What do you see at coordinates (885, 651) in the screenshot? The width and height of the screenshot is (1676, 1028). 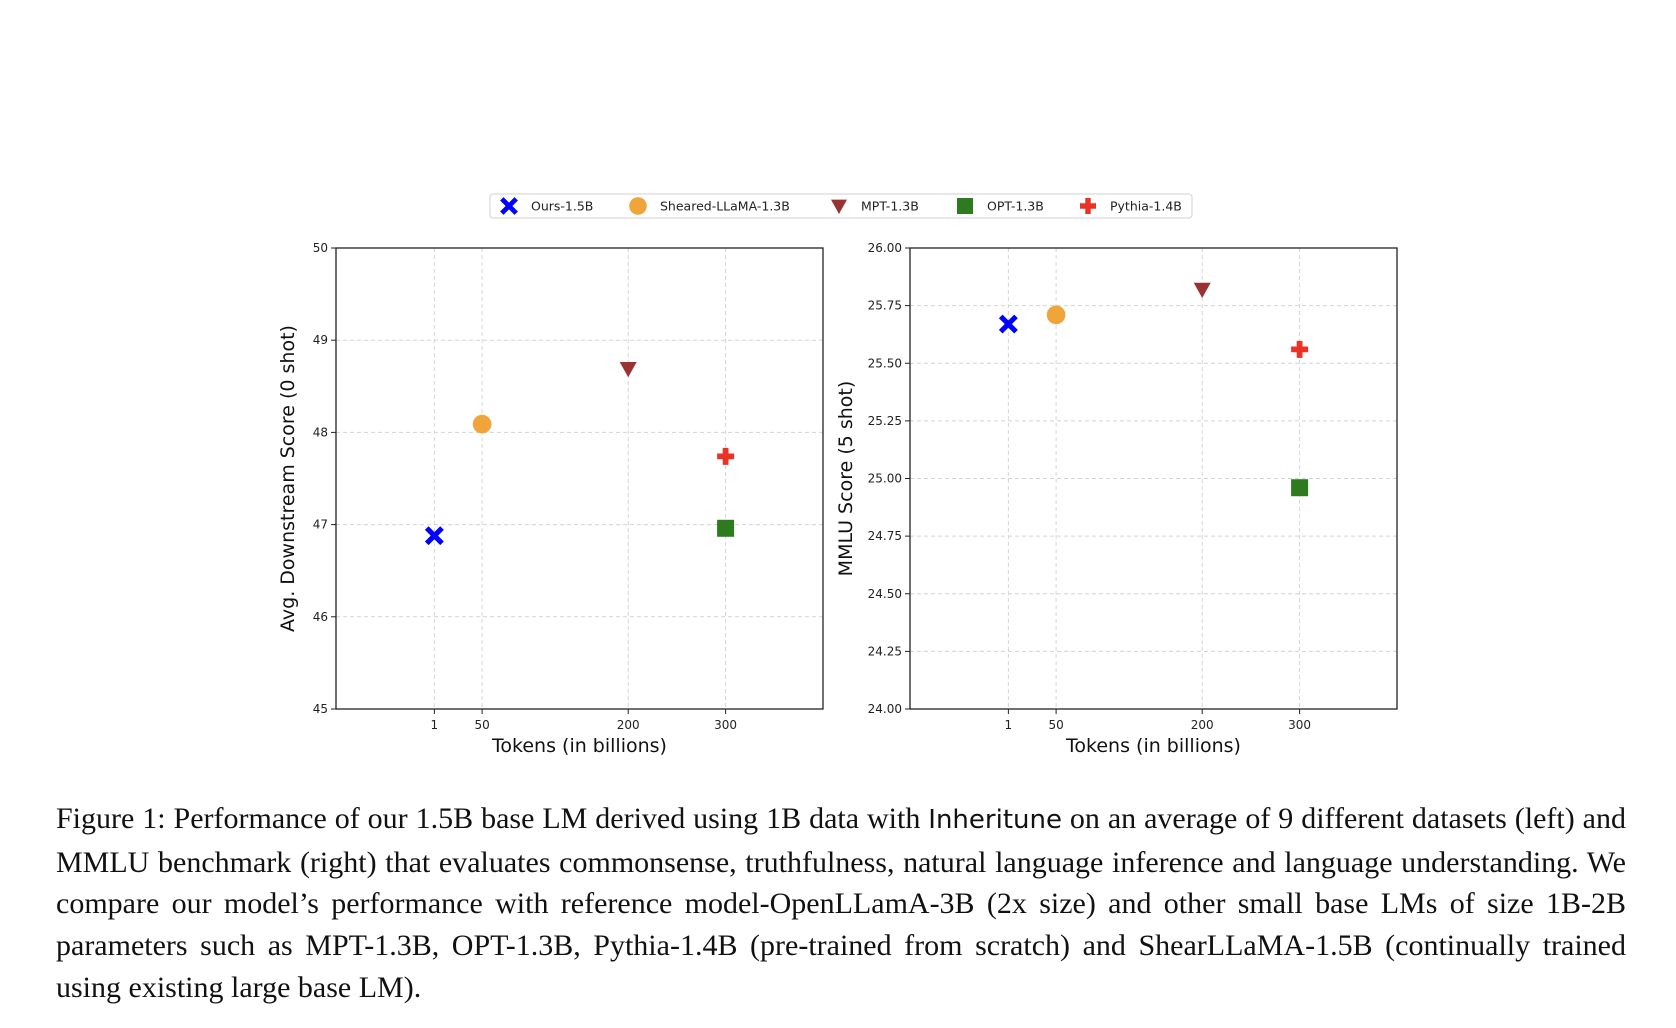 I see `y-tick-label: 24.25` at bounding box center [885, 651].